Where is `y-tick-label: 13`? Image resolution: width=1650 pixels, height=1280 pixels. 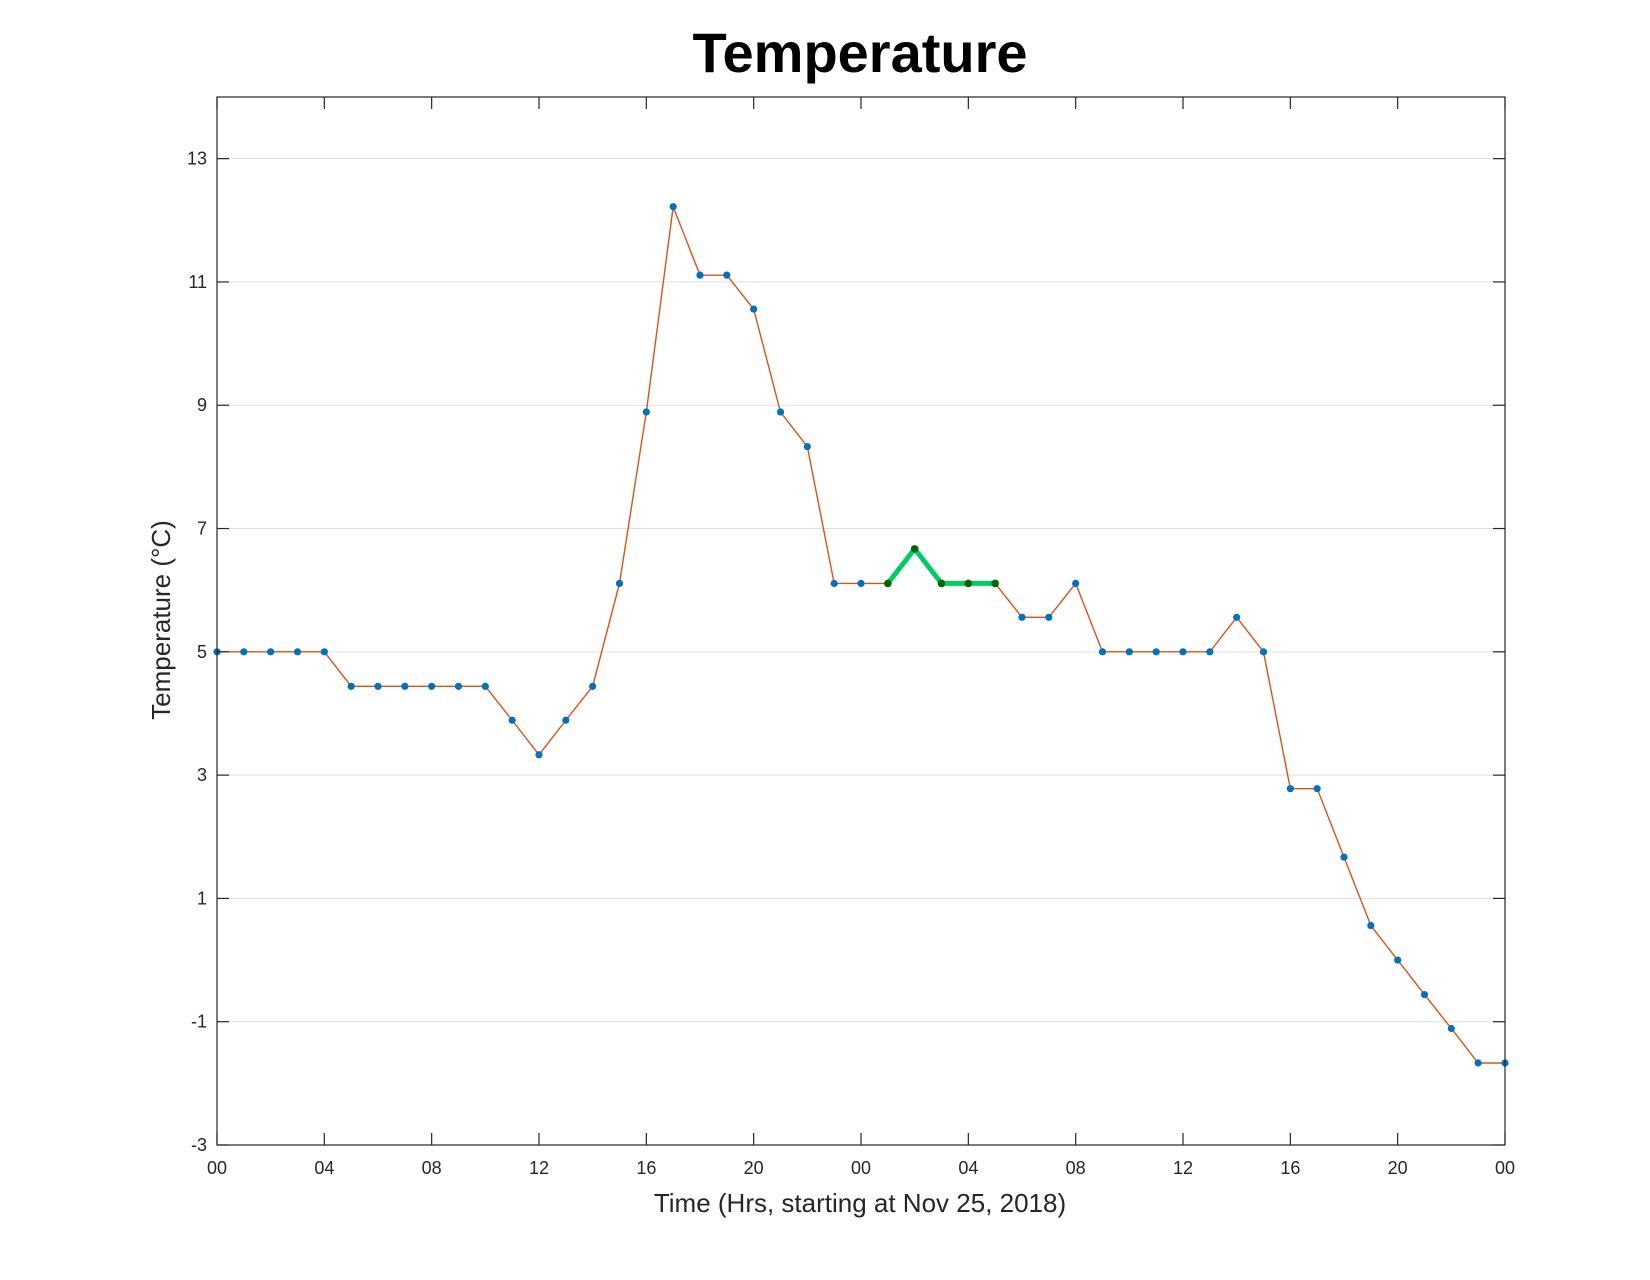
y-tick-label: 13 is located at coordinates (197, 159).